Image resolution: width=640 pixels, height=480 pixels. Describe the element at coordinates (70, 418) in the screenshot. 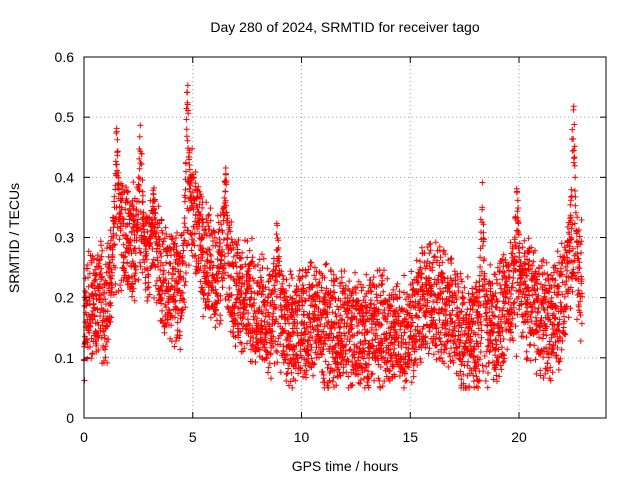

I see `y-tick-label: 0` at that location.